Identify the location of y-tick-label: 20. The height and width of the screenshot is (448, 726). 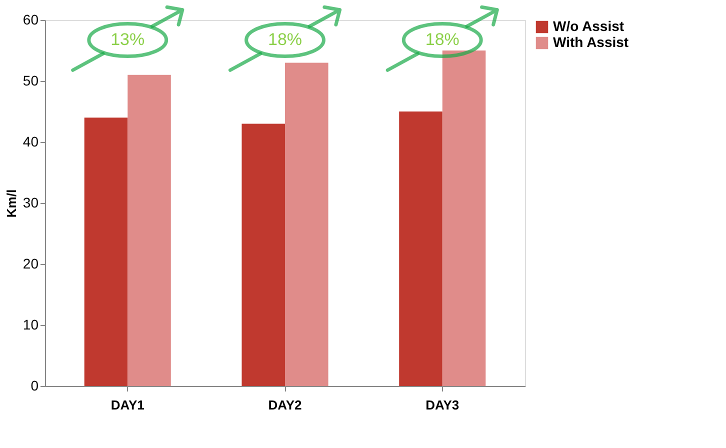
(30, 264).